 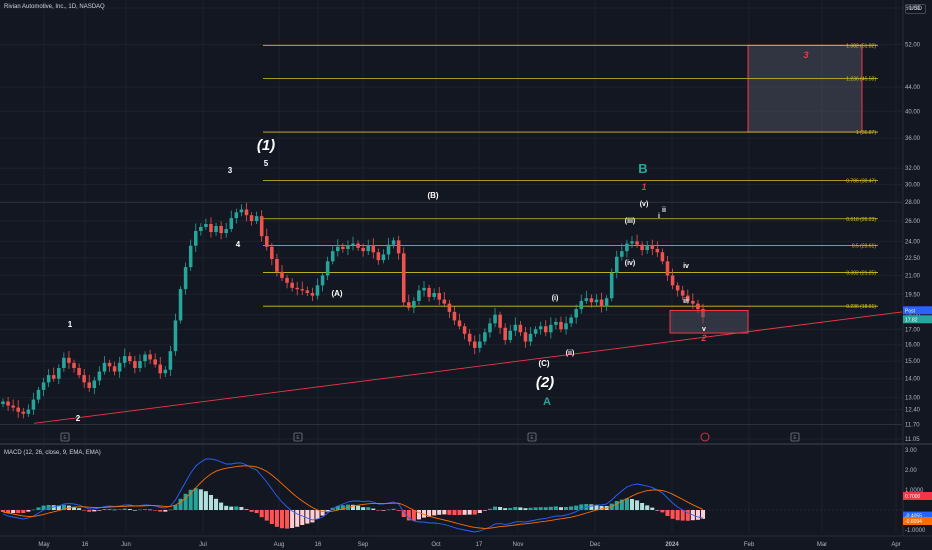 I want to click on y-tick-label: 12.40, so click(x=913, y=411).